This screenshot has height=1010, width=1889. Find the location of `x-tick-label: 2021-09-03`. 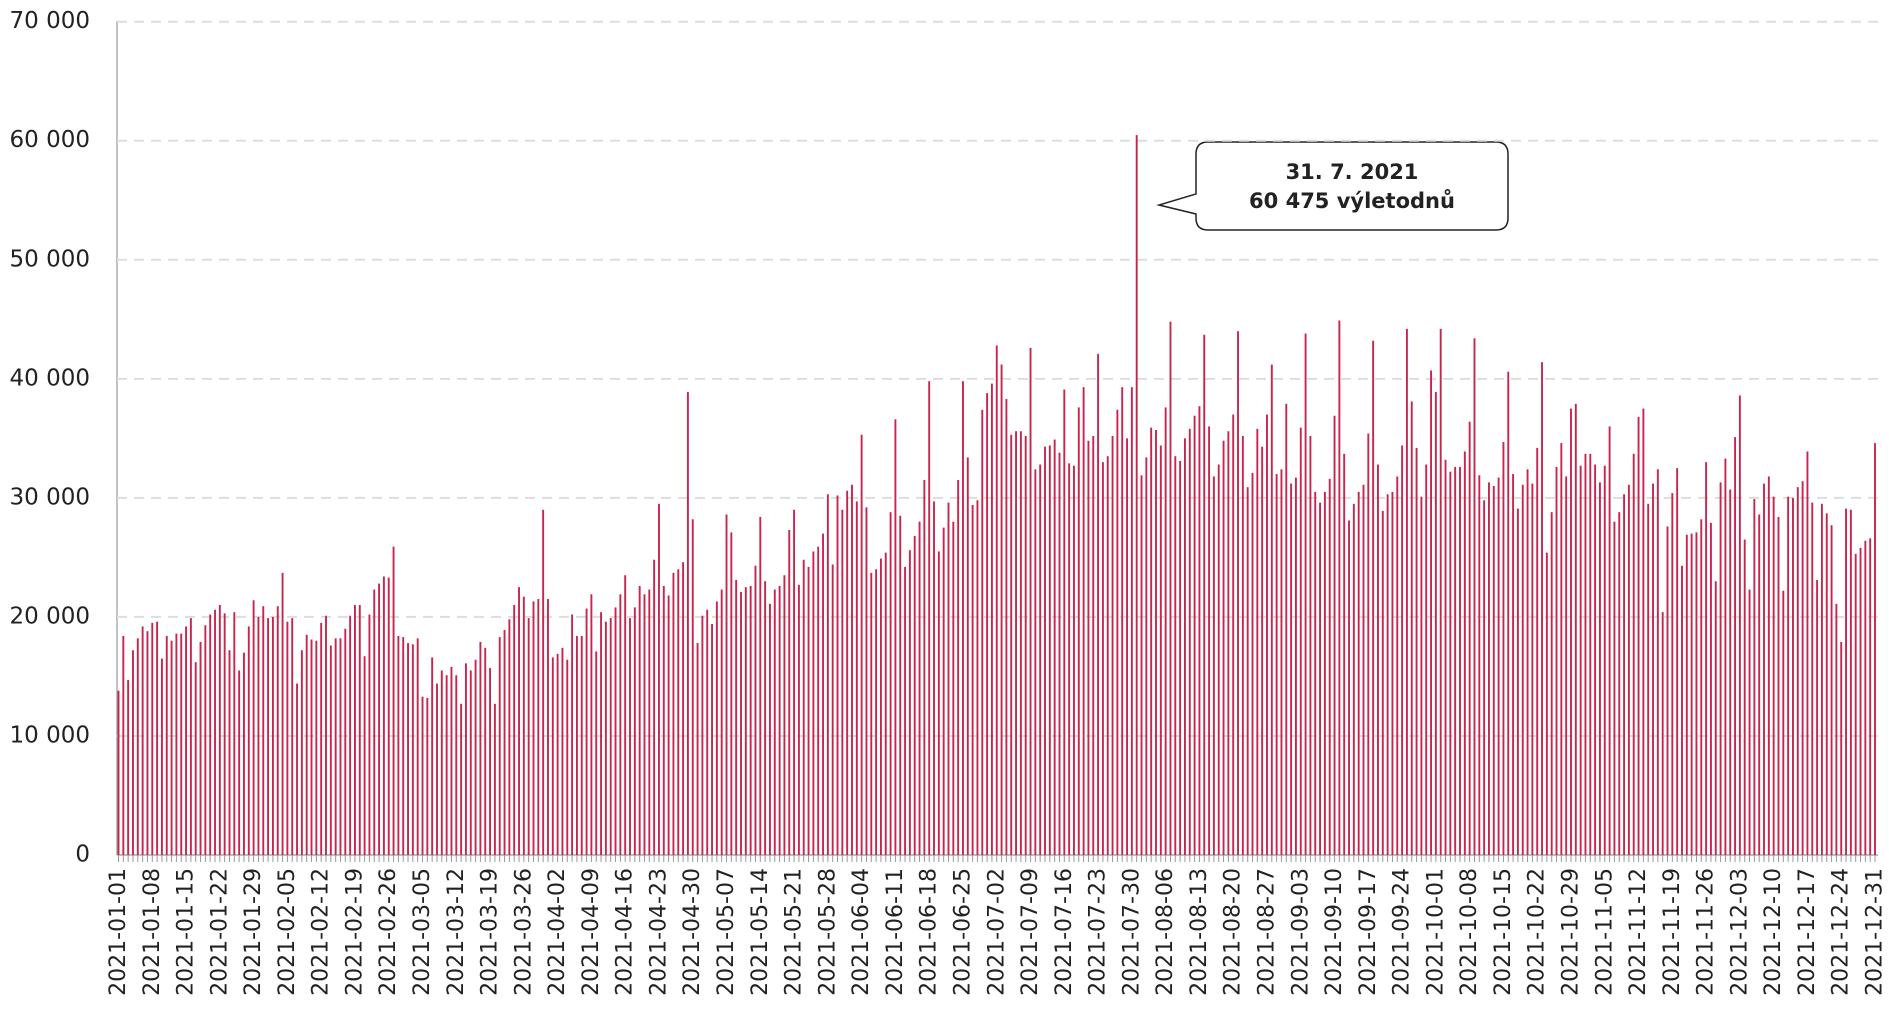

x-tick-label: 2021-09-03 is located at coordinates (1300, 932).